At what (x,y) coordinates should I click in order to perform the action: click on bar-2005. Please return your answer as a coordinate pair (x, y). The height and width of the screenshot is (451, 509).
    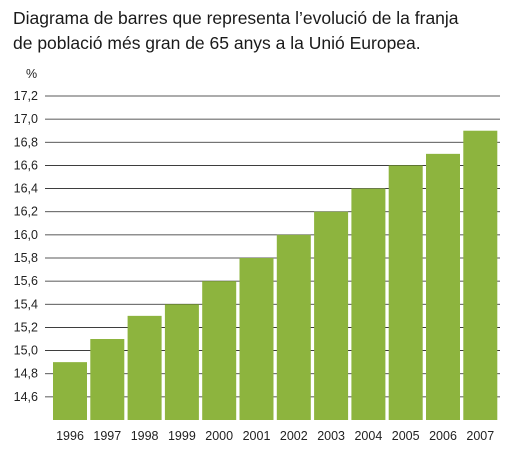
    Looking at the image, I should click on (405, 292).